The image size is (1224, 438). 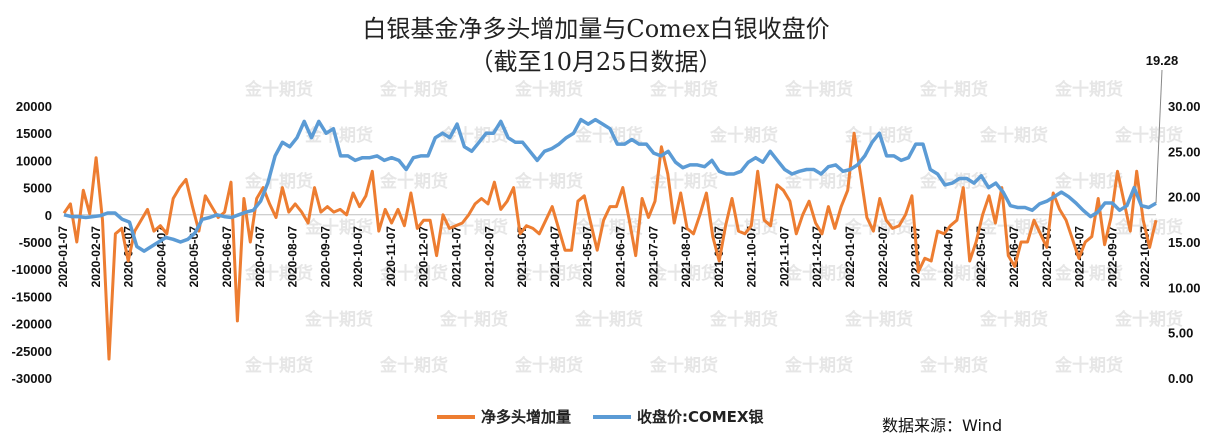 I want to click on right-axis: 30.00 25.00 20.00 15.00 10.00 5.00 0.00, so click(x=1184, y=242).